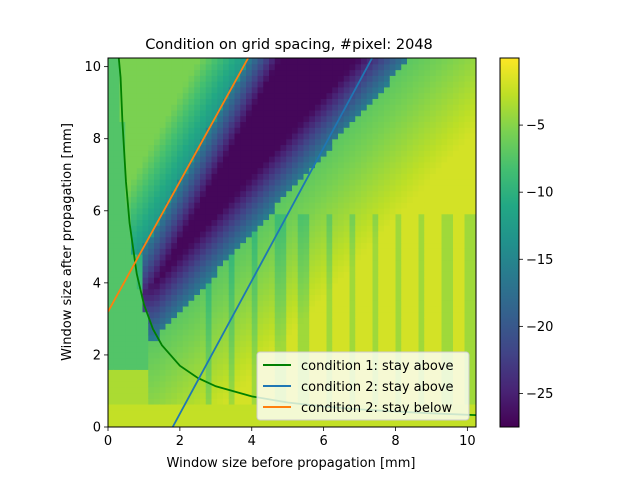  Describe the element at coordinates (536, 260) in the screenshot. I see `colorbar-ticks: −5−10−15−20−25` at that location.